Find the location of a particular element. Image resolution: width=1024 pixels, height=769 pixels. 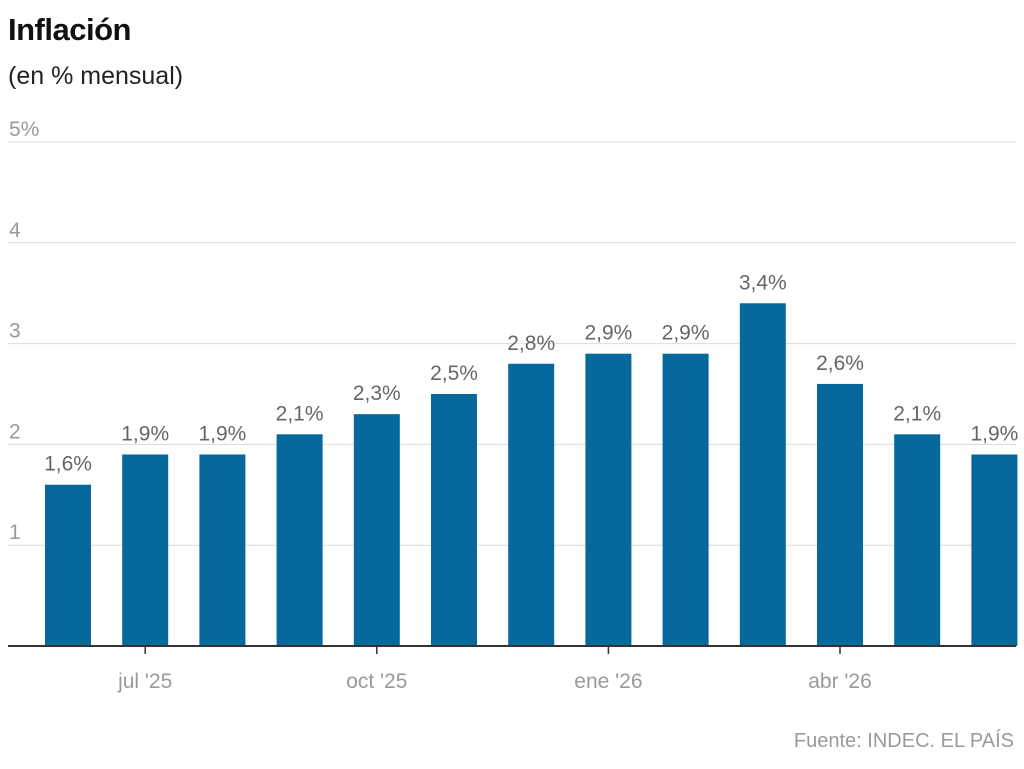

bar-value-label: 2,5% is located at coordinates (454, 373).